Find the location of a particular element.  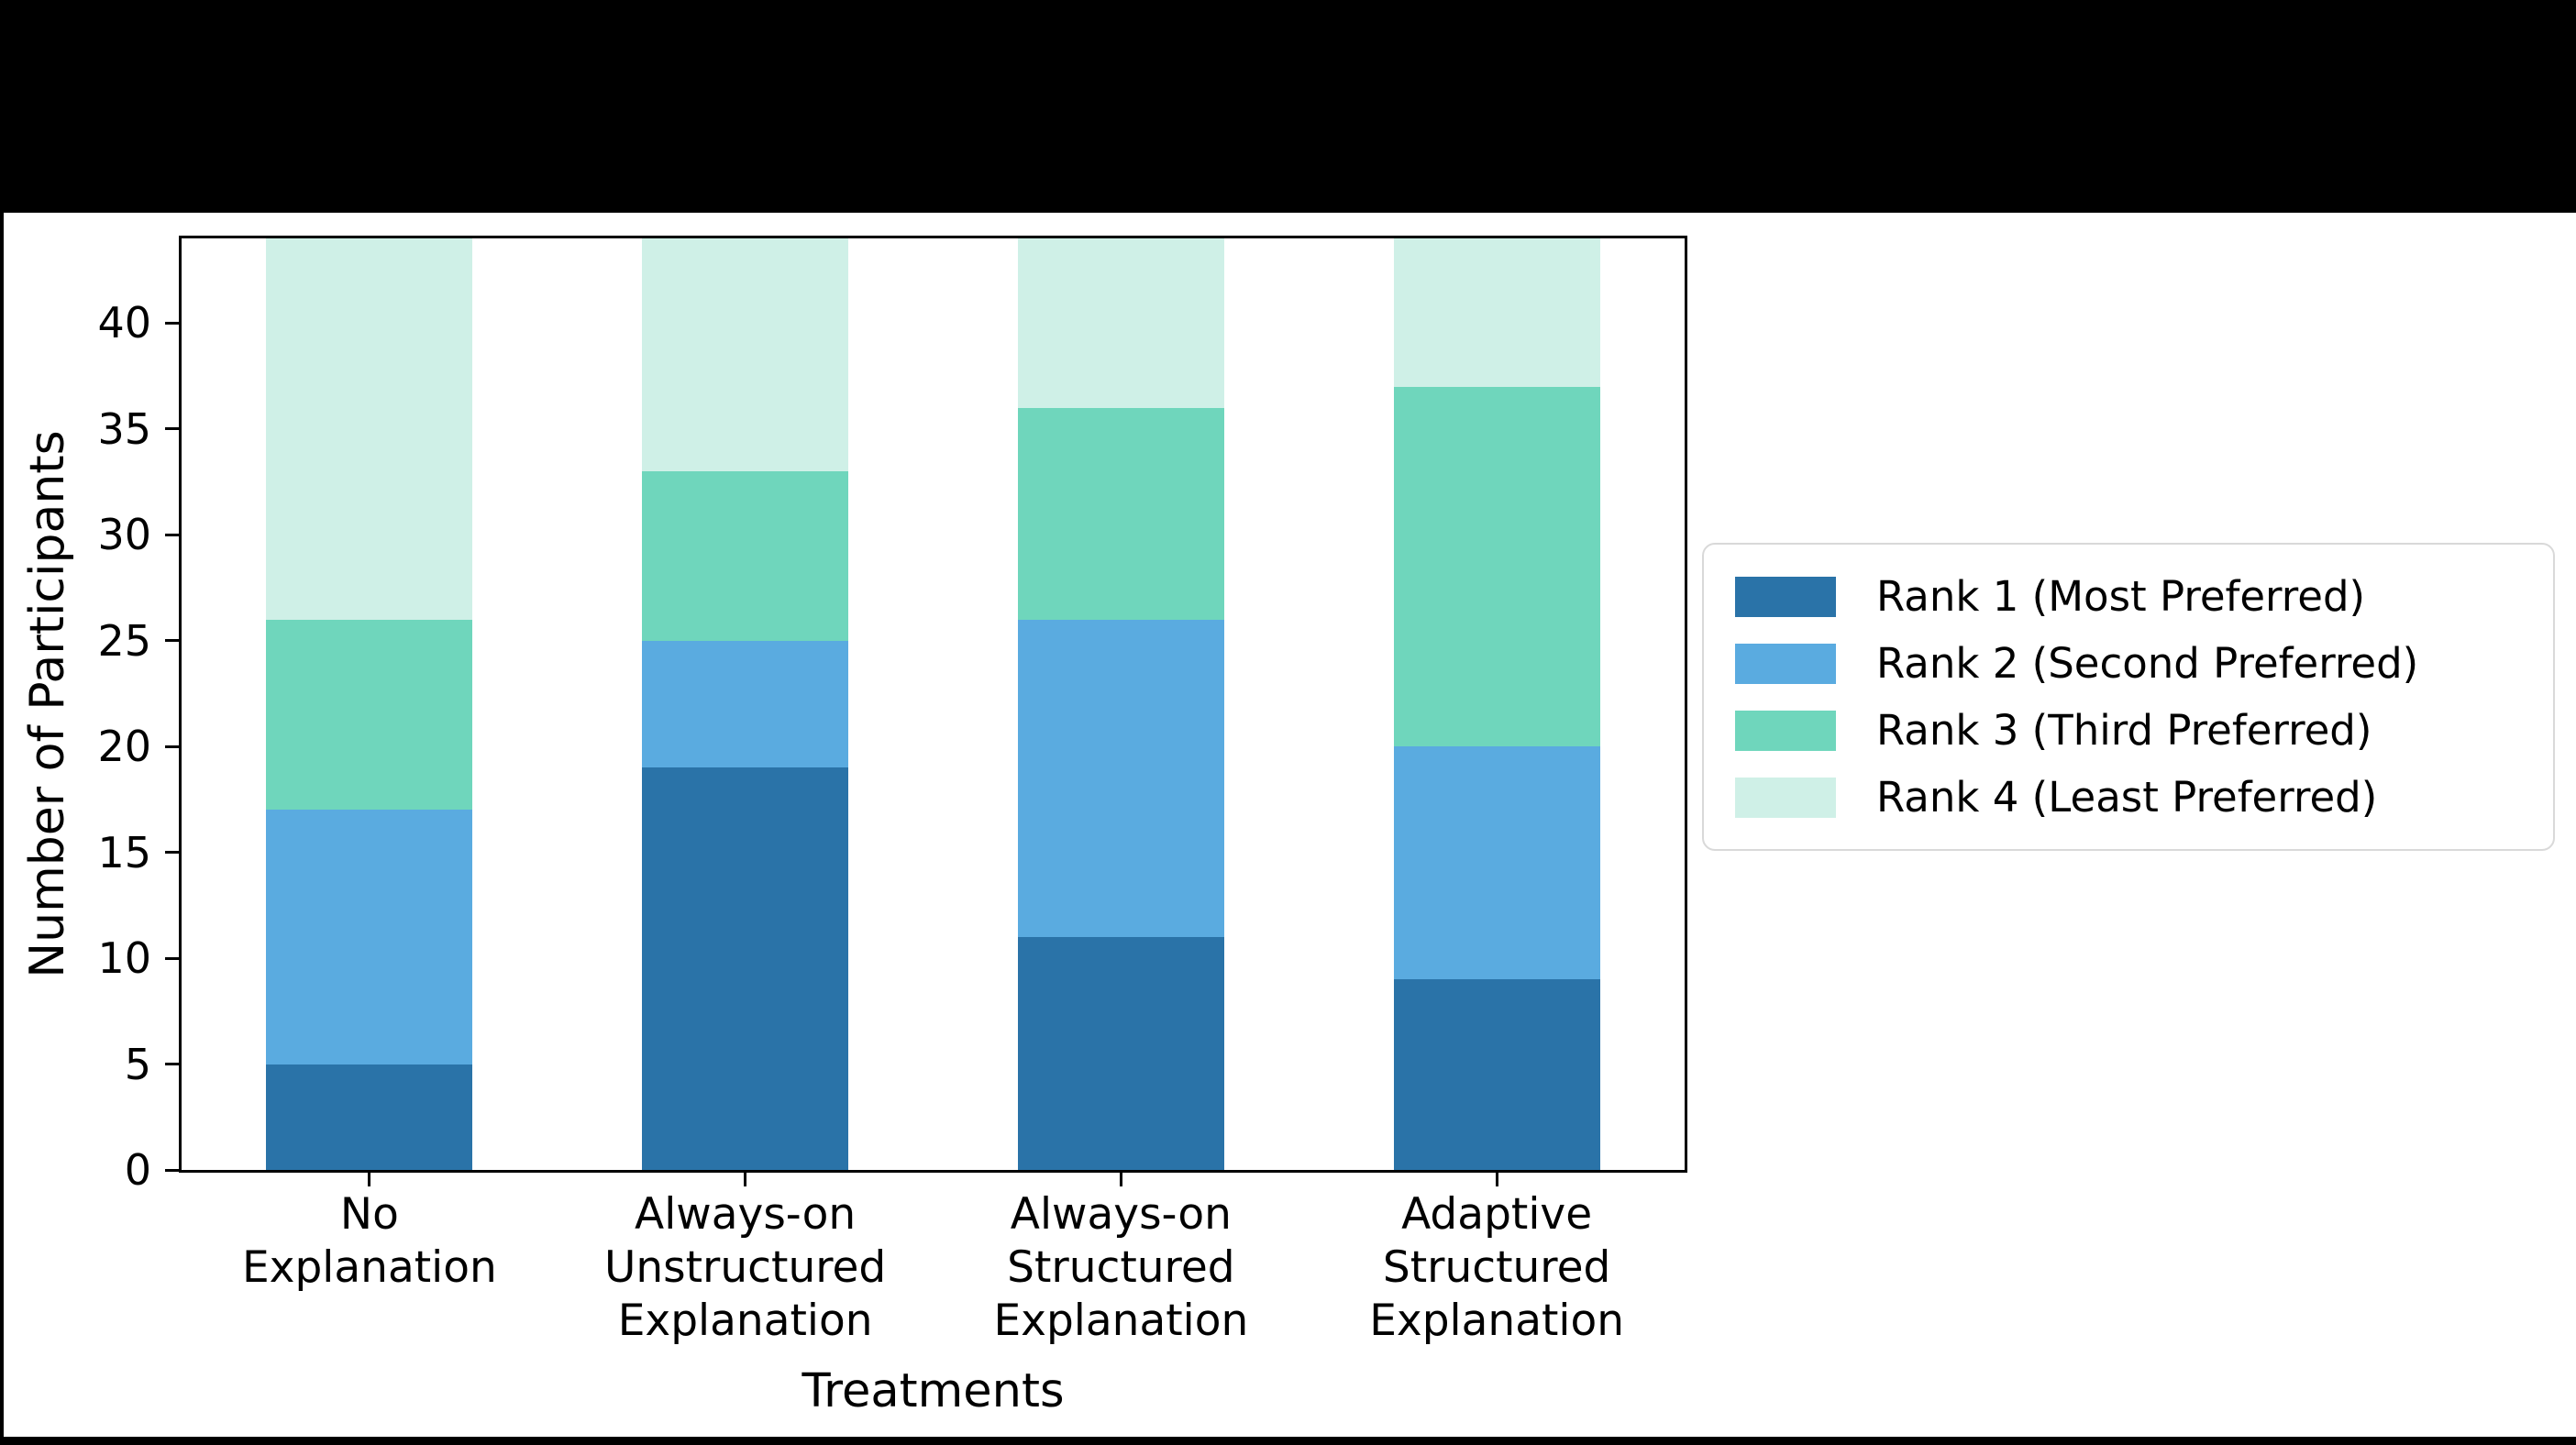

x-axis-title: Treatments is located at coordinates (933, 1391).